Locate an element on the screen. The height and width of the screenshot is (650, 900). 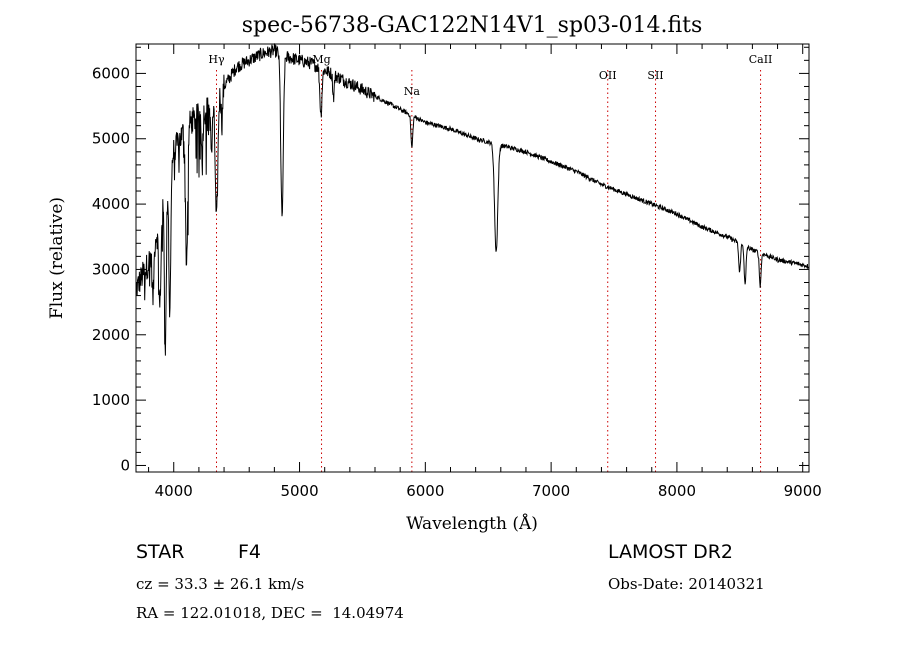
x-tick-label: 9000 is located at coordinates (803, 491).